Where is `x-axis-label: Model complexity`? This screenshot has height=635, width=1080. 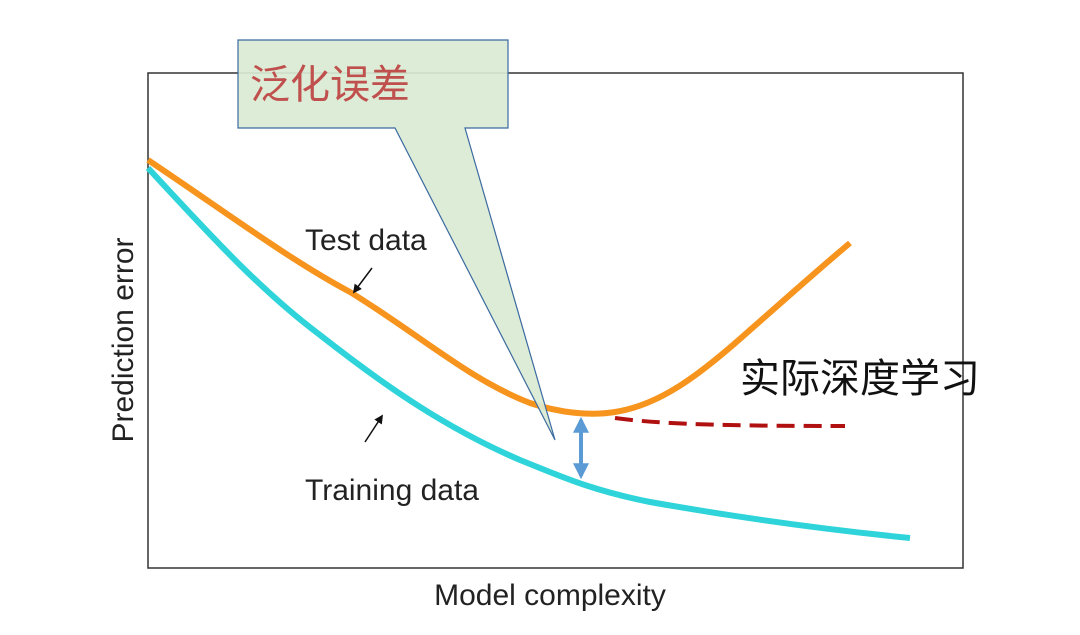
x-axis-label: Model complexity is located at coordinates (550, 595).